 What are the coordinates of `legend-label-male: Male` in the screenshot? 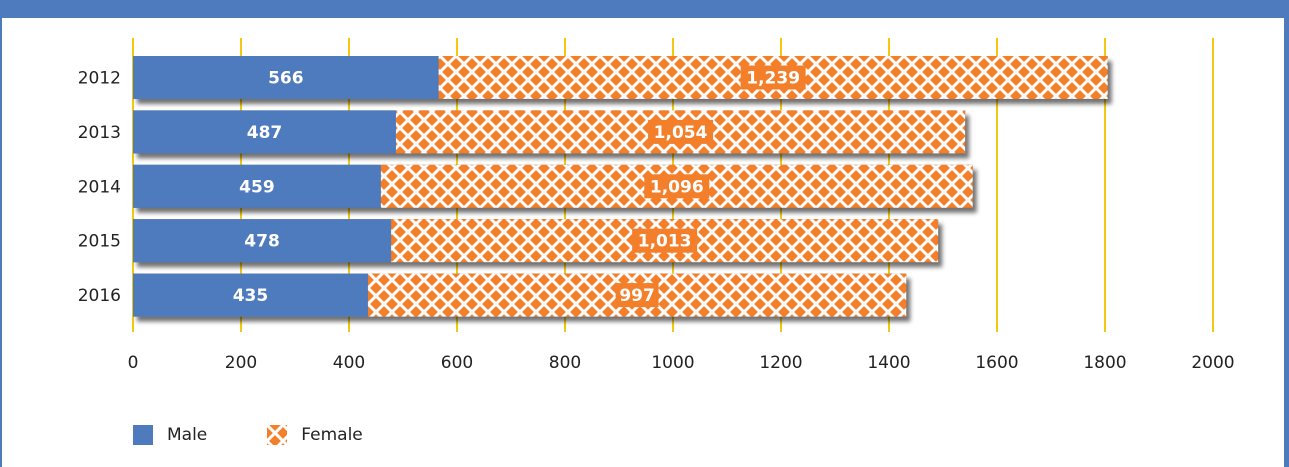 It's located at (187, 435).